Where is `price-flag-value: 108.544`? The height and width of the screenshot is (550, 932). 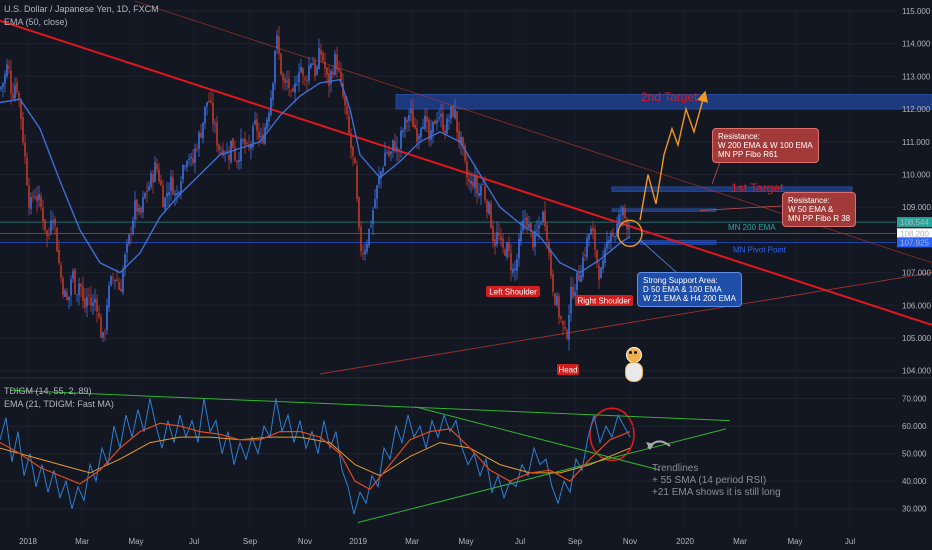
price-flag-value: 108.544 is located at coordinates (914, 222).